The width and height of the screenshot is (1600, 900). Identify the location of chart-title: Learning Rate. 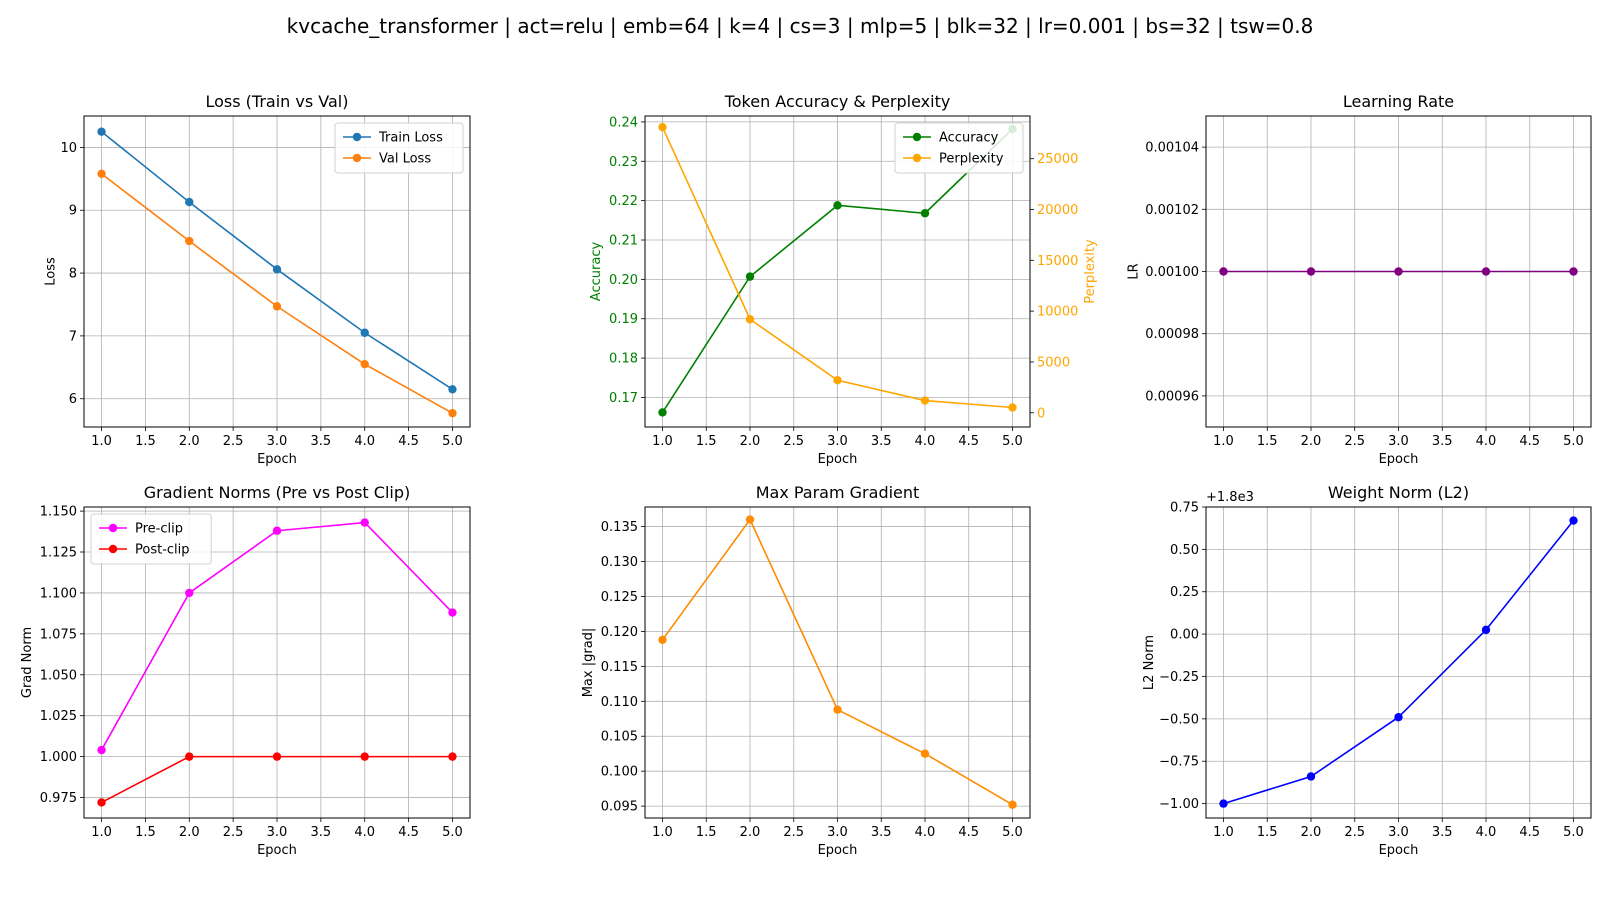
(1398, 101).